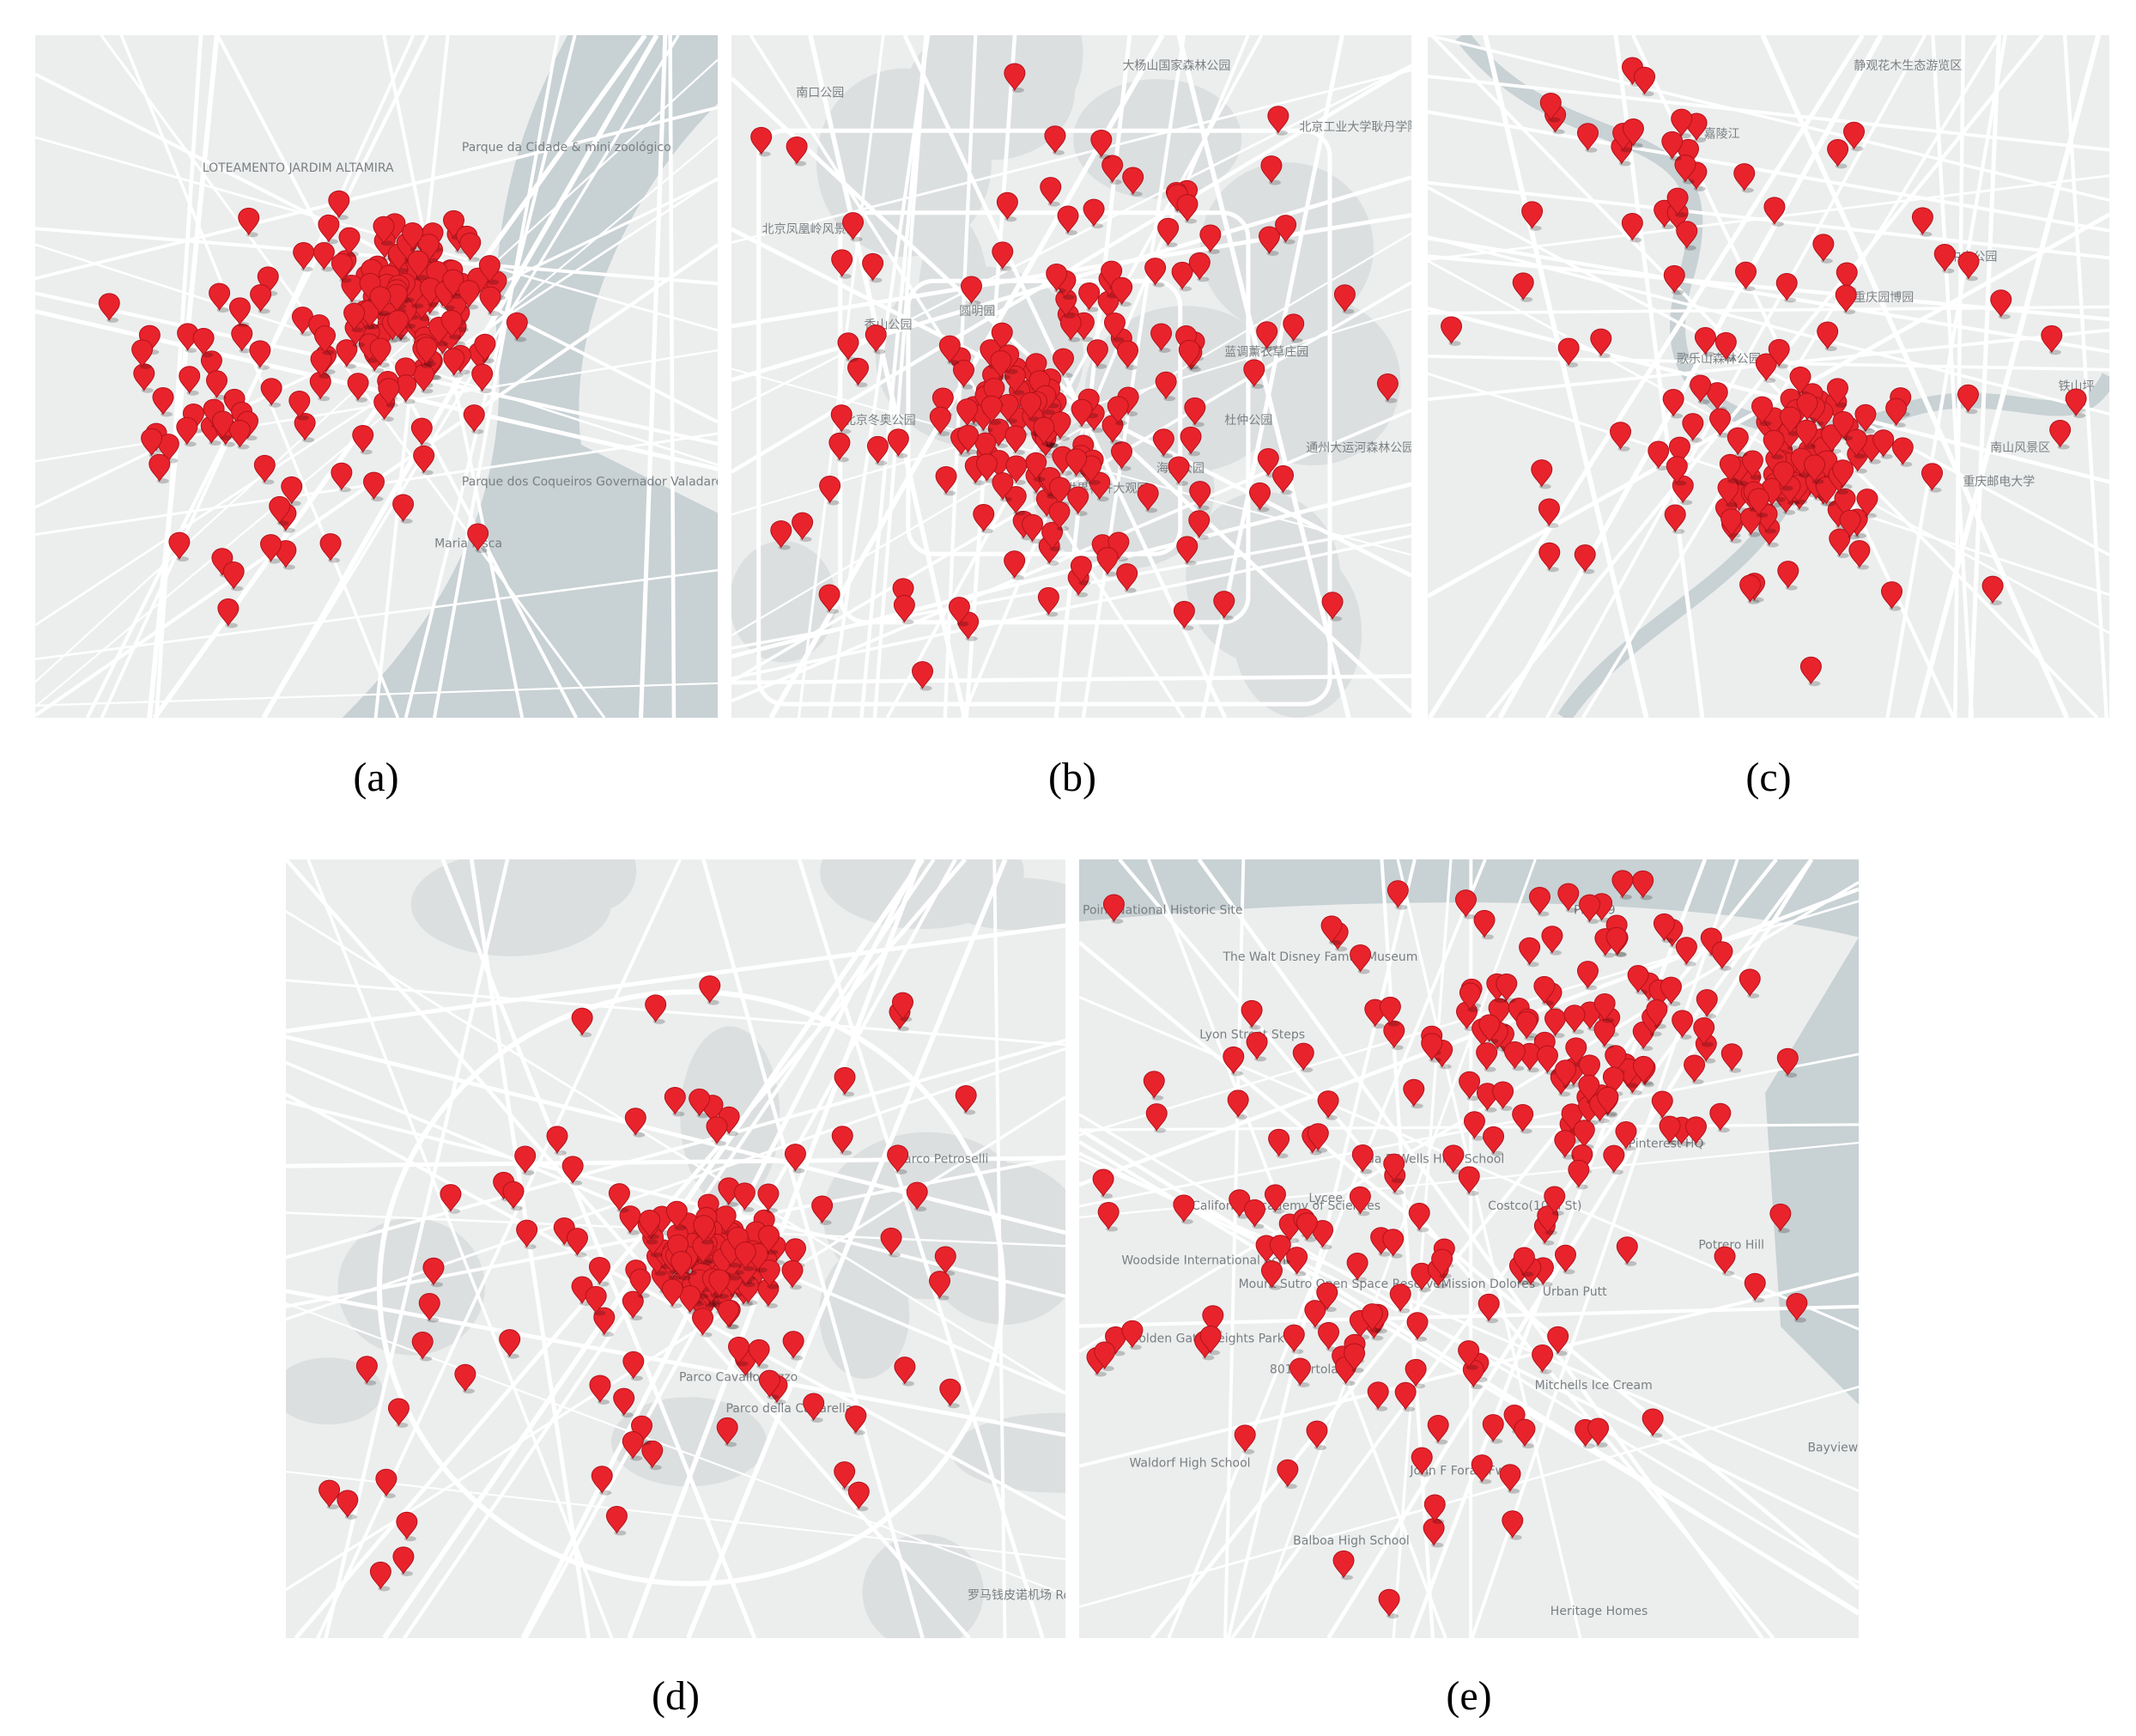  Describe the element at coordinates (1176, 65) in the screenshot. I see `place-label: 大杨山国家森林公园` at that location.